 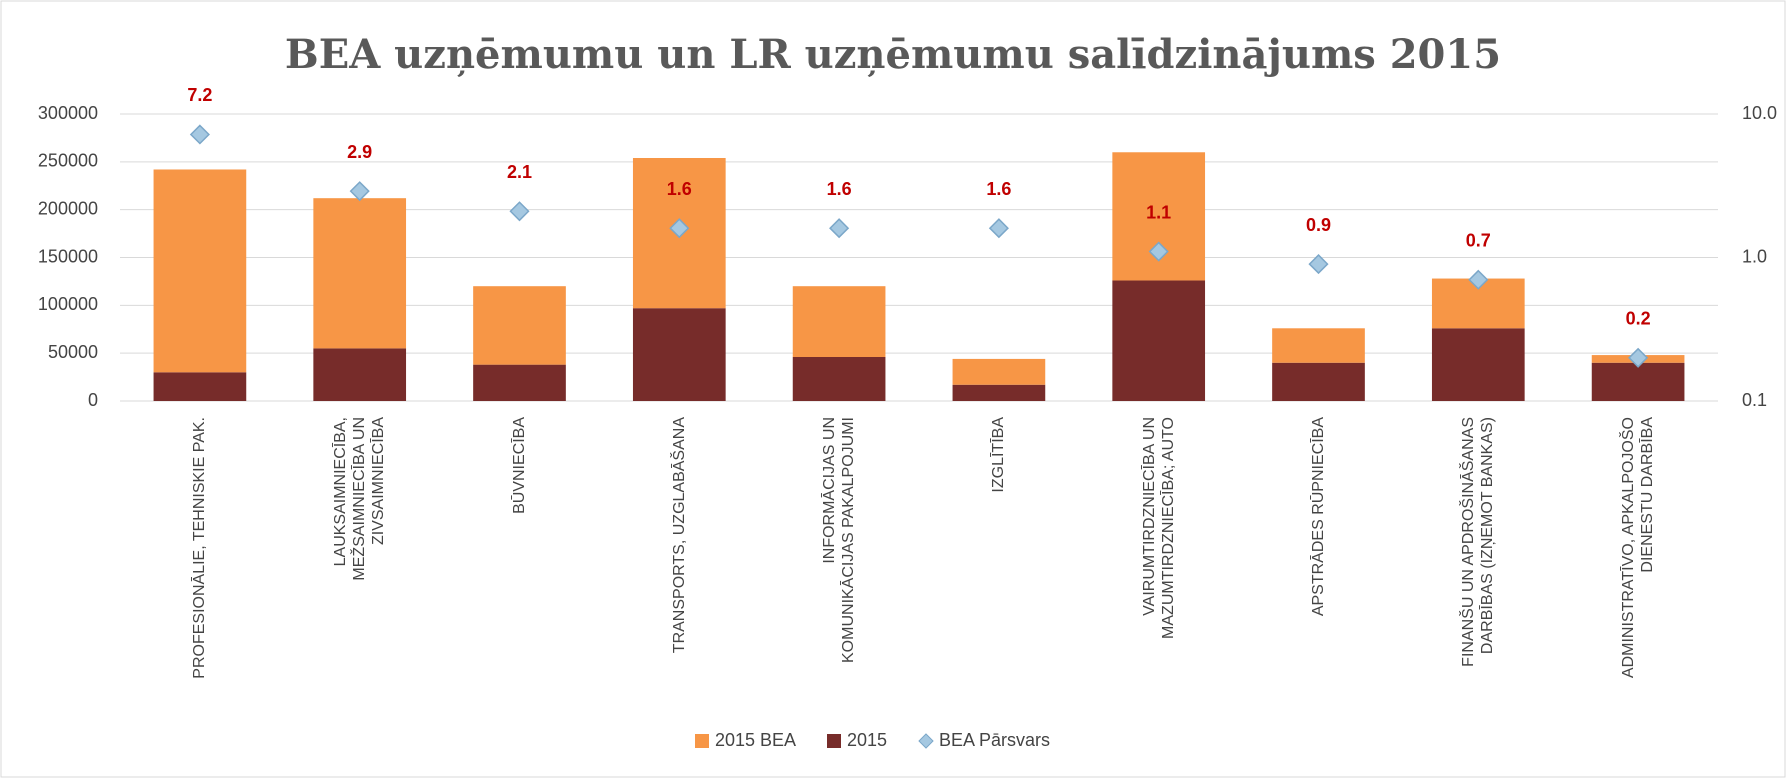 I want to click on x-tick-label: APSTRĀDES RŪPNIECĪBA, so click(x=1318, y=517).